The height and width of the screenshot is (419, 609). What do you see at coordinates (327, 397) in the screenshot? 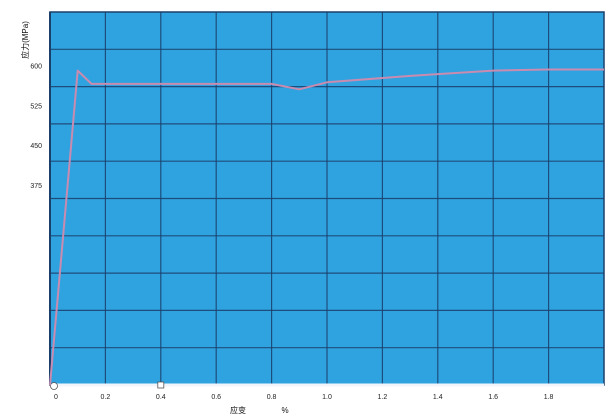
I see `x-tick-label: 1.0` at bounding box center [327, 397].